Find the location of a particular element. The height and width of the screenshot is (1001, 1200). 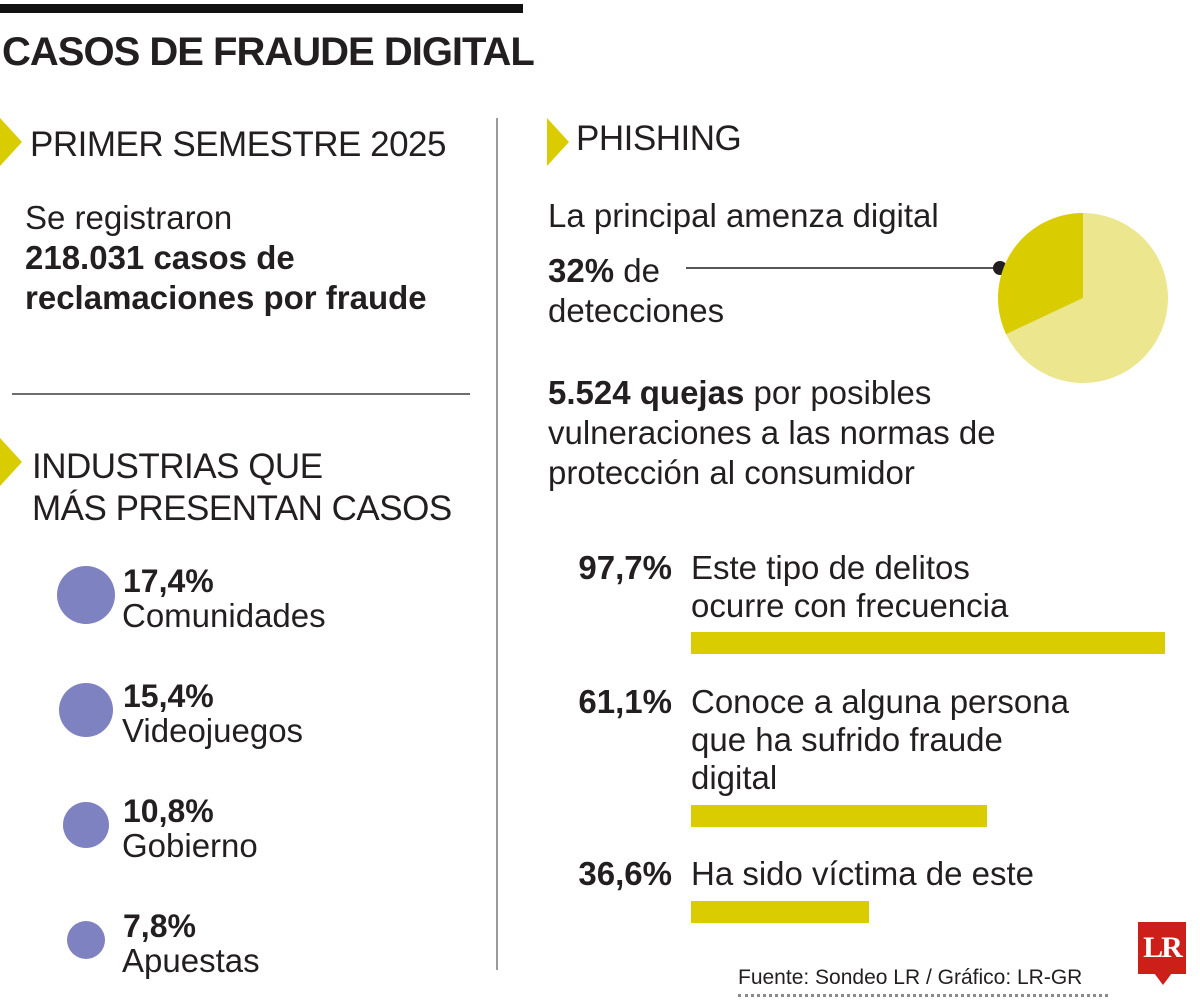

survey-value: 61,1% is located at coordinates (625, 701).